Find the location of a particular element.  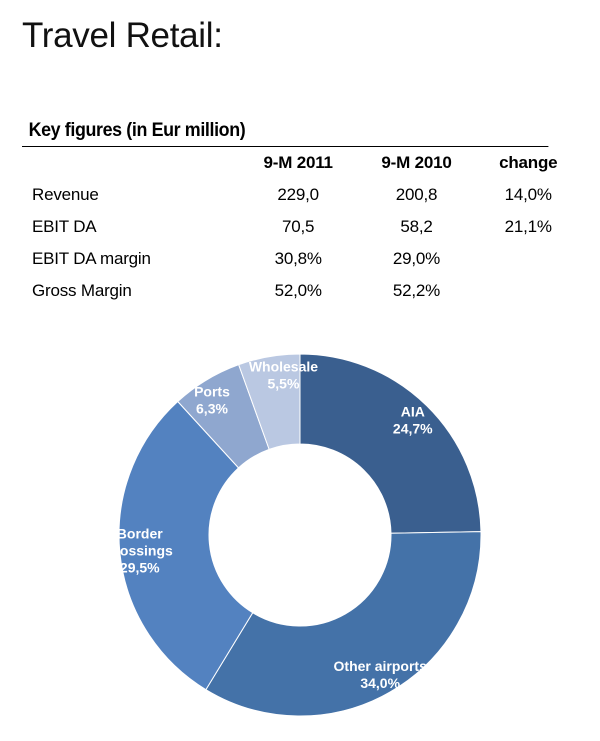

table-header-row: 9-M 2011 9-M 2010 change is located at coordinates (302, 163).